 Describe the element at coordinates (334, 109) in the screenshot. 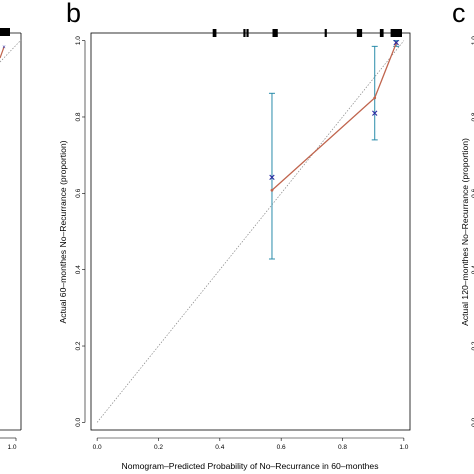

I see `bias-corrected-points` at that location.